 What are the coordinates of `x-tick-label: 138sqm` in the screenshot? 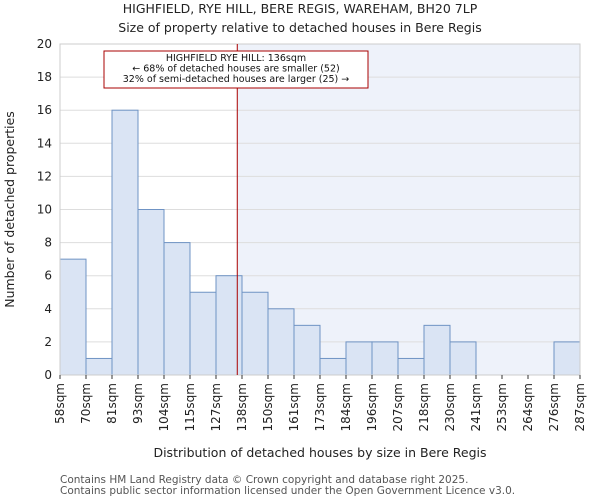 It's located at (242, 407).